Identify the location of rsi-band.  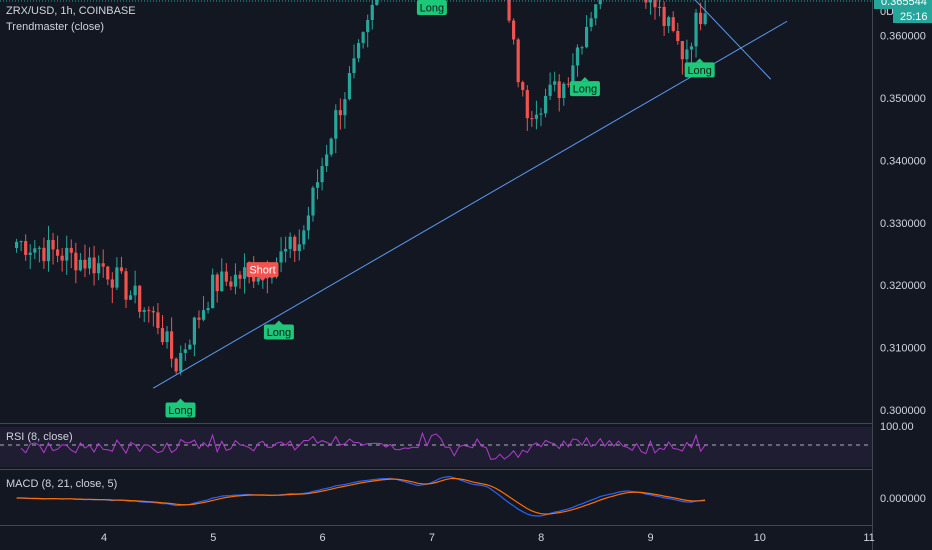
(436, 447).